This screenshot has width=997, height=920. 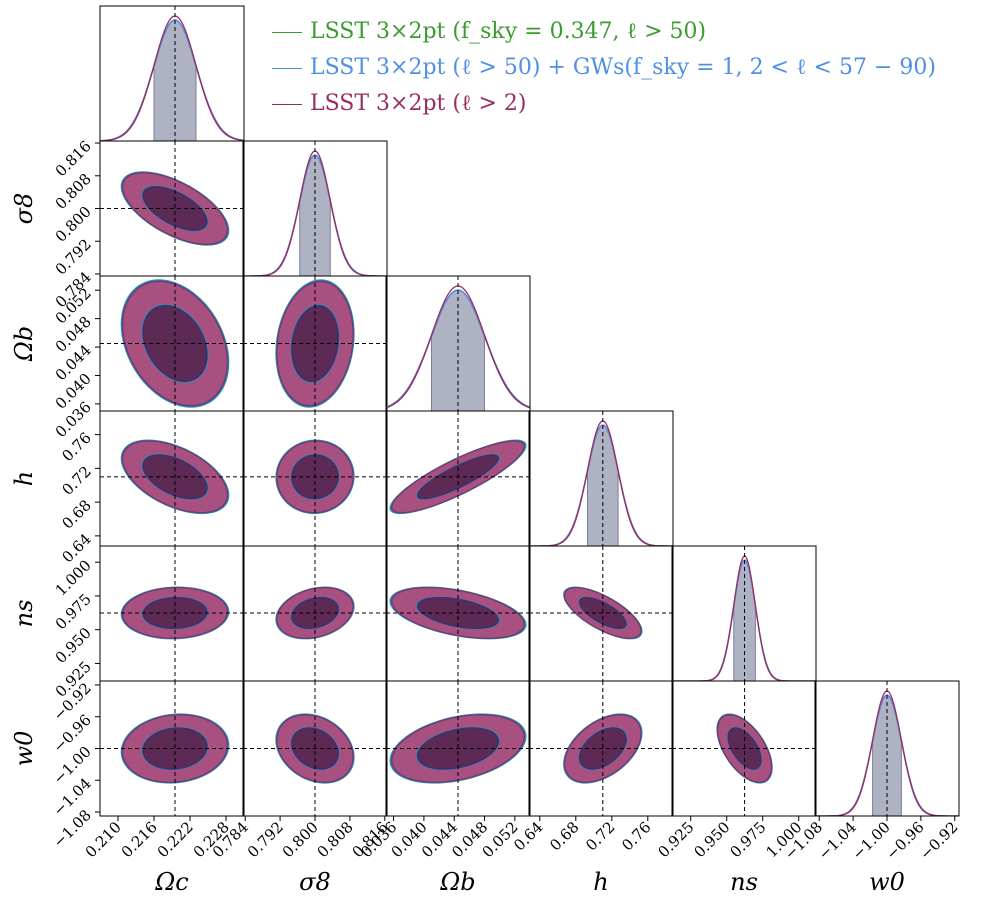 I want to click on panel-w_0-σ_8, so click(x=315, y=748).